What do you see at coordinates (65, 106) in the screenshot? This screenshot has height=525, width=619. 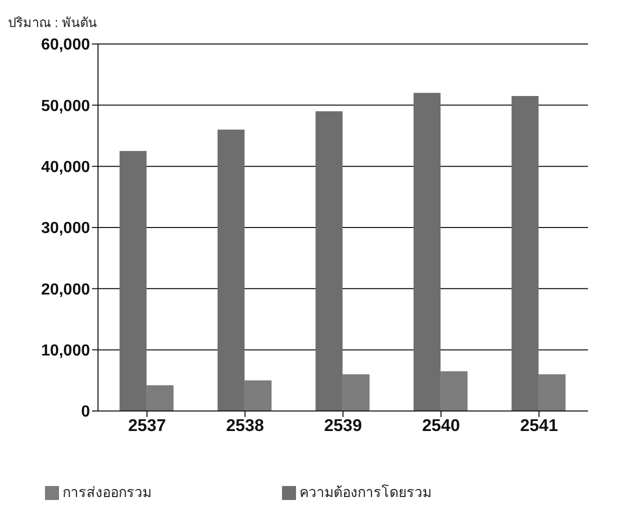 I see `y-tick-label: 50,000` at bounding box center [65, 106].